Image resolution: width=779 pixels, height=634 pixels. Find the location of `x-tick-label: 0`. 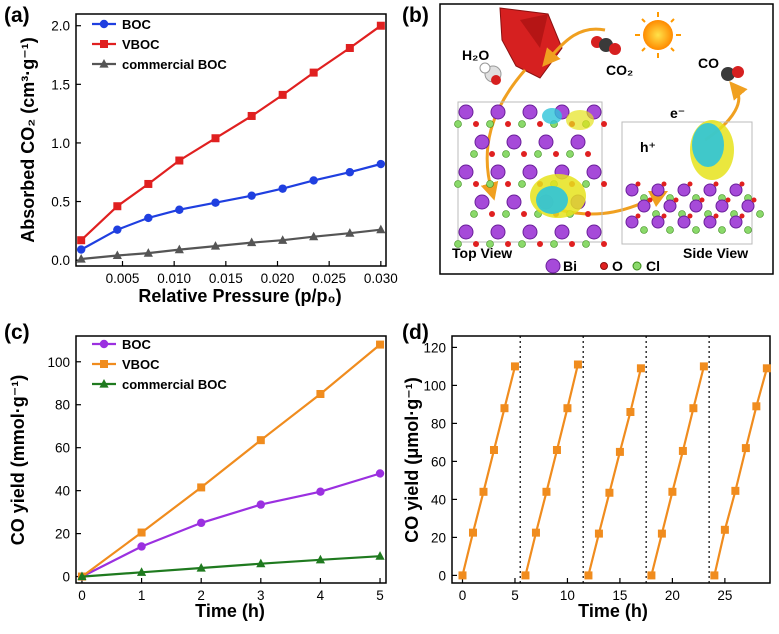

x-tick-label: 0 is located at coordinates (82, 595).